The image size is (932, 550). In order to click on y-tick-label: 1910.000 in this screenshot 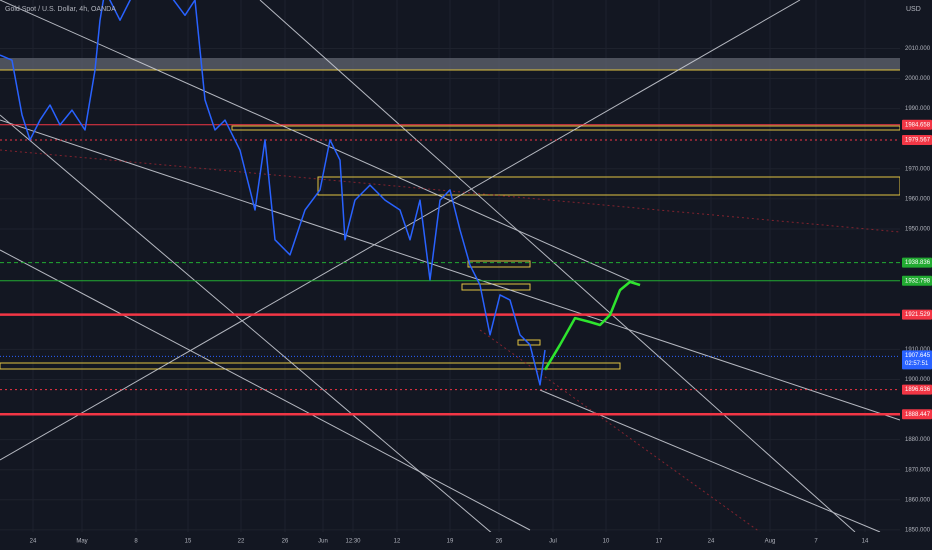, I will do `click(918, 350)`.